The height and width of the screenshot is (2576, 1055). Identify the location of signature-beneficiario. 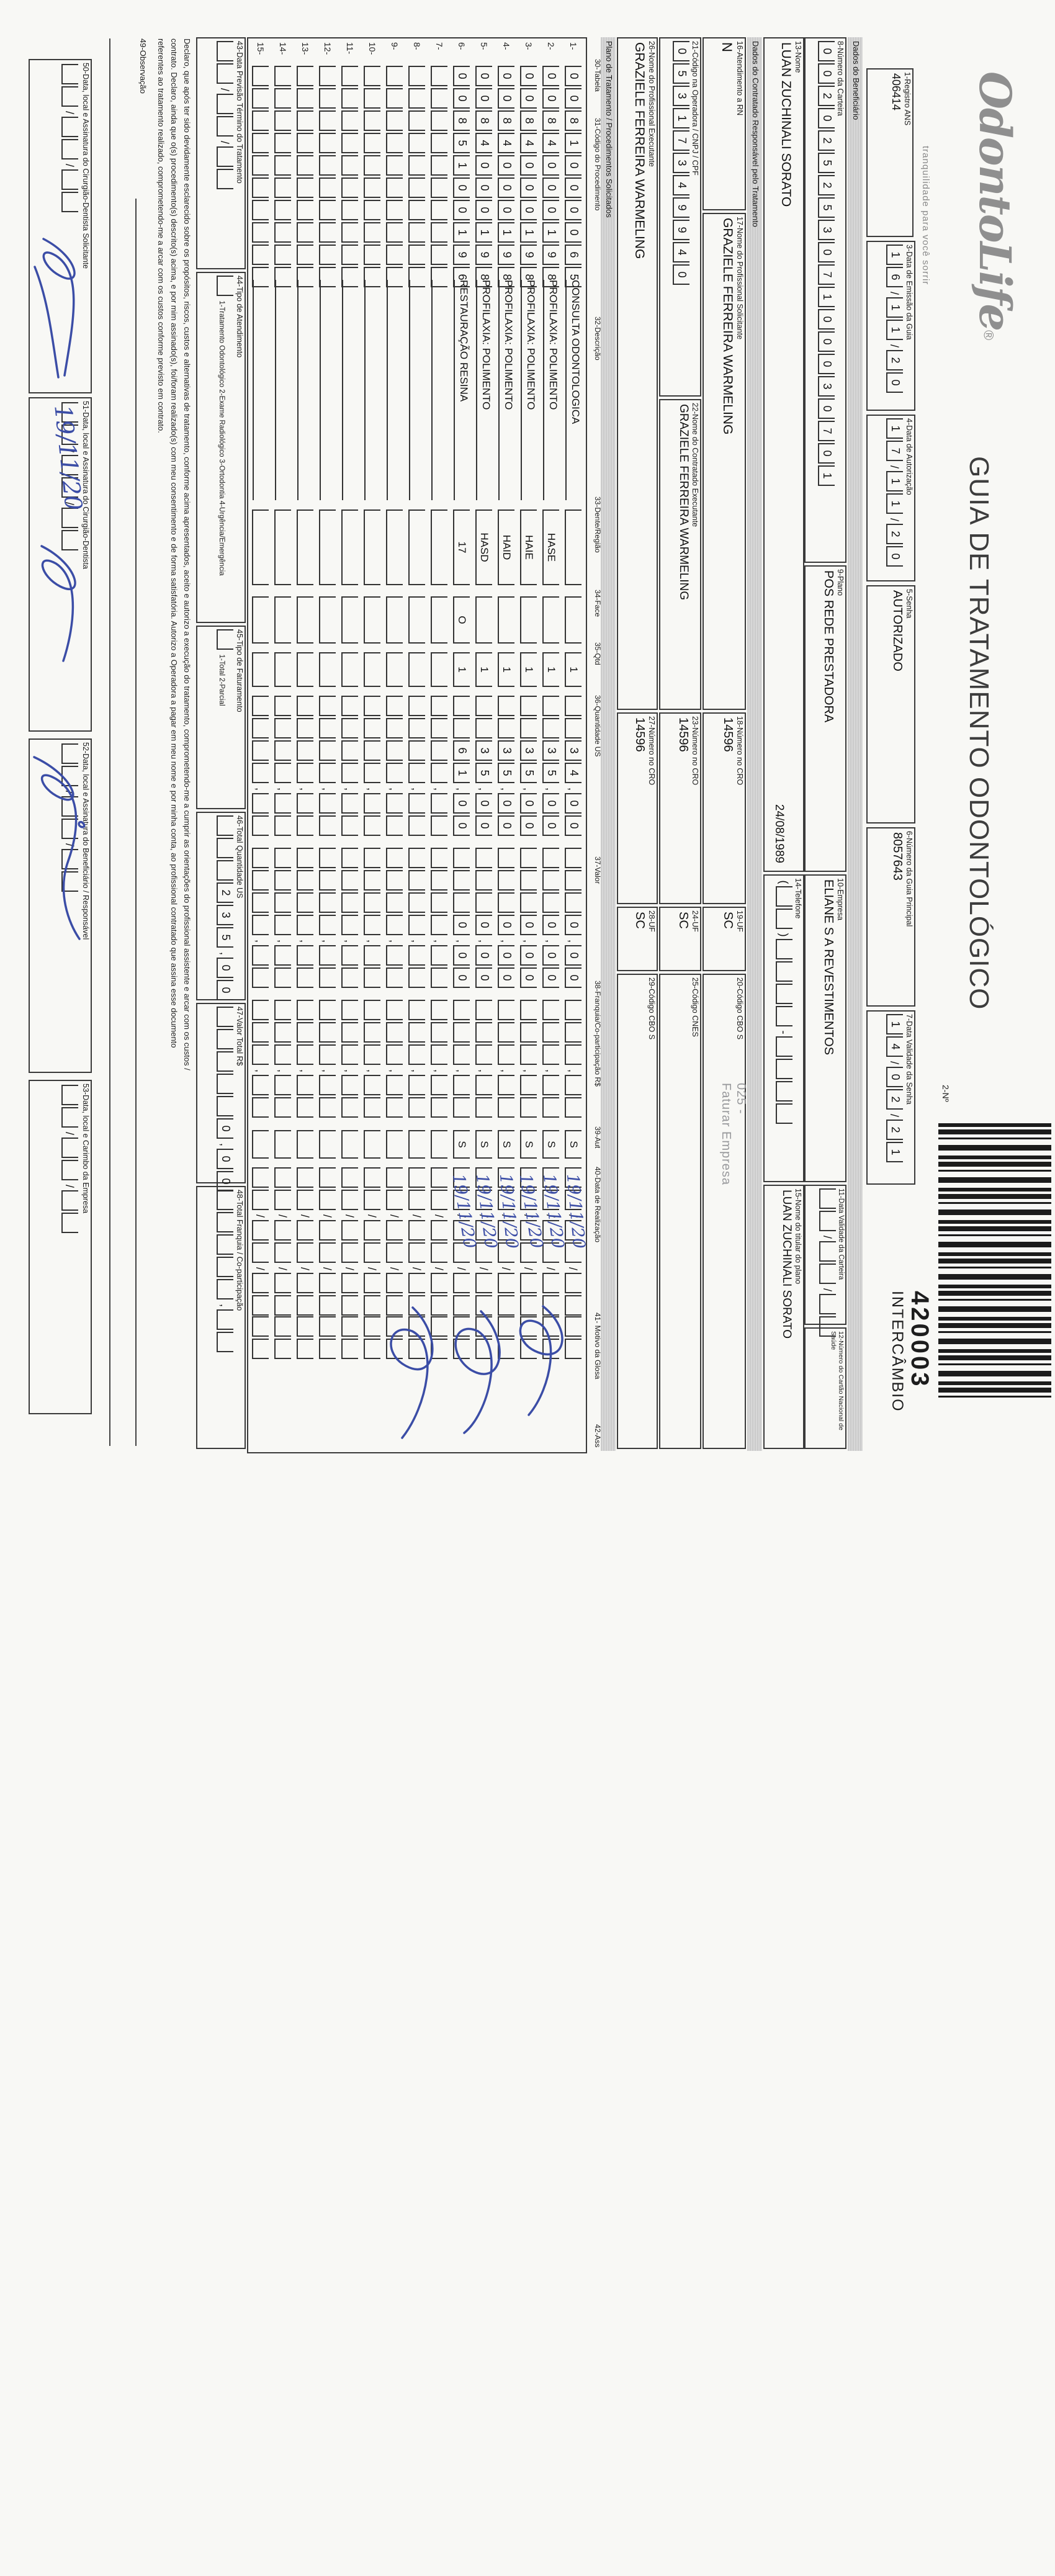
(59, 848).